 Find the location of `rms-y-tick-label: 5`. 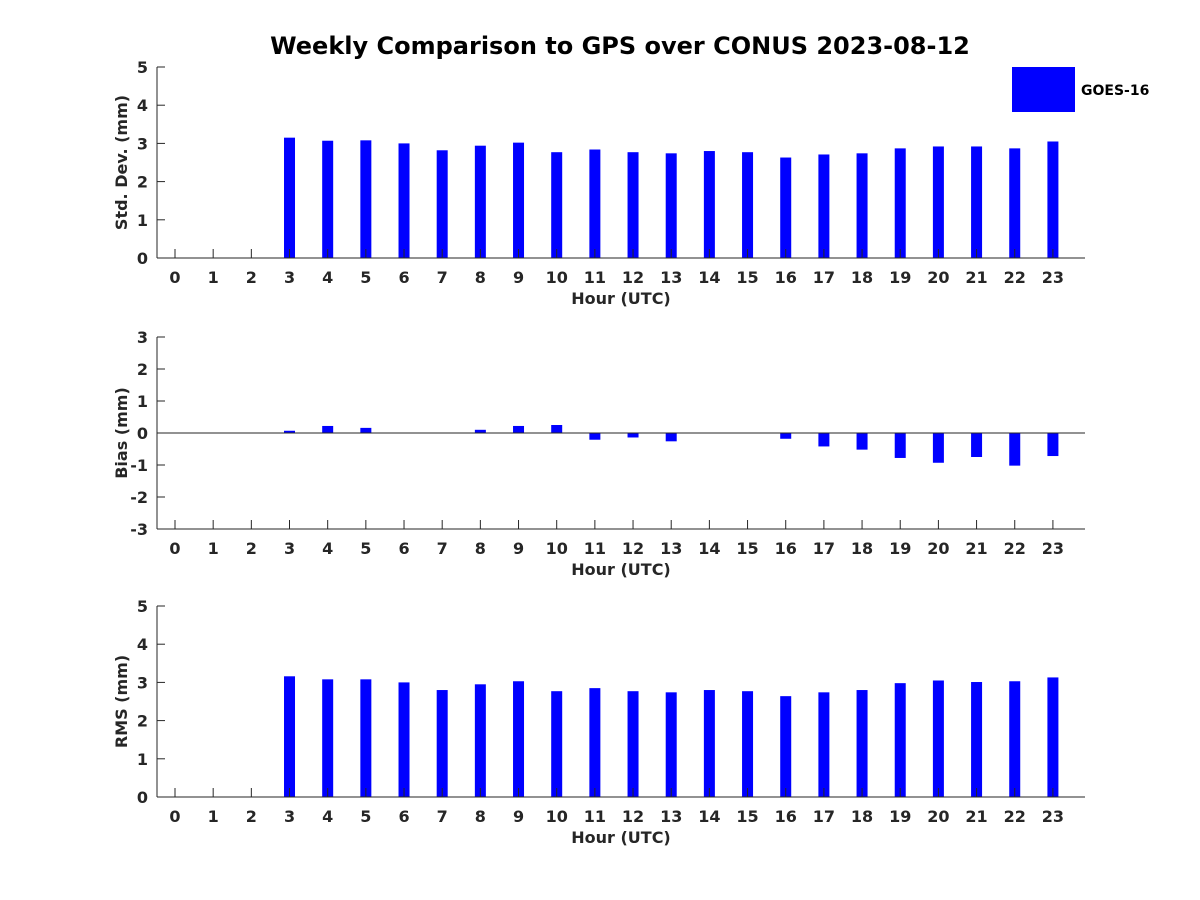

rms-y-tick-label: 5 is located at coordinates (142, 606).